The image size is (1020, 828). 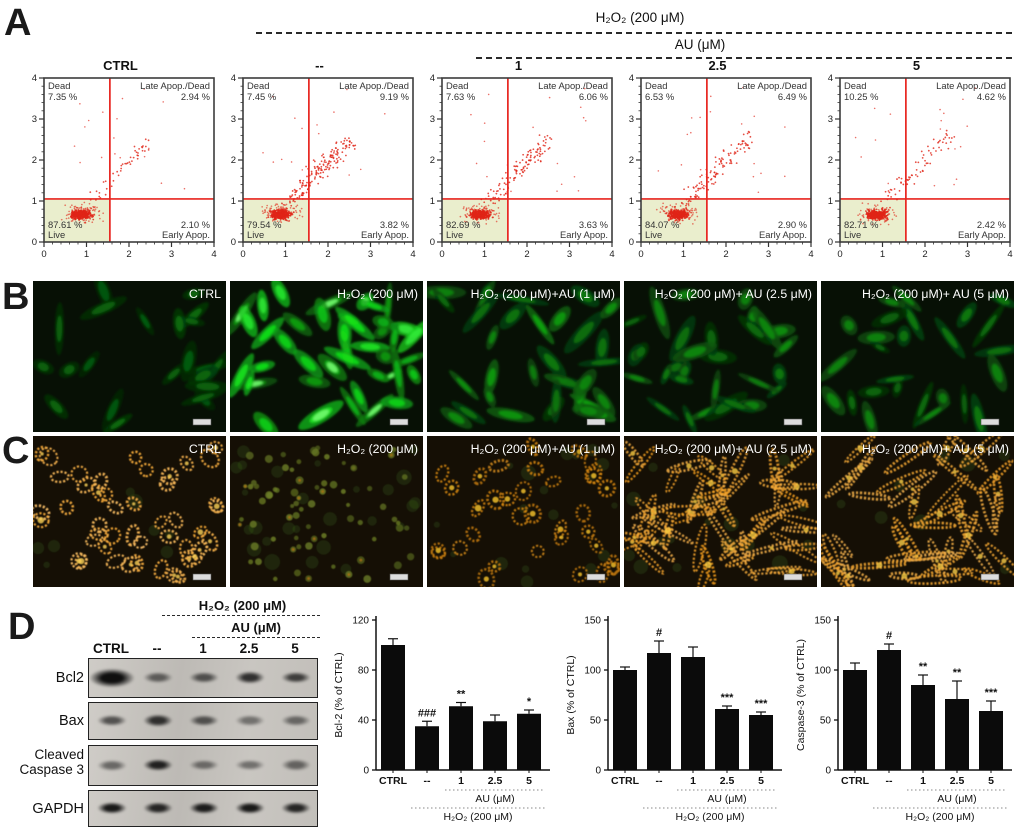 I want to click on panel-c-label: C, so click(x=16, y=451).